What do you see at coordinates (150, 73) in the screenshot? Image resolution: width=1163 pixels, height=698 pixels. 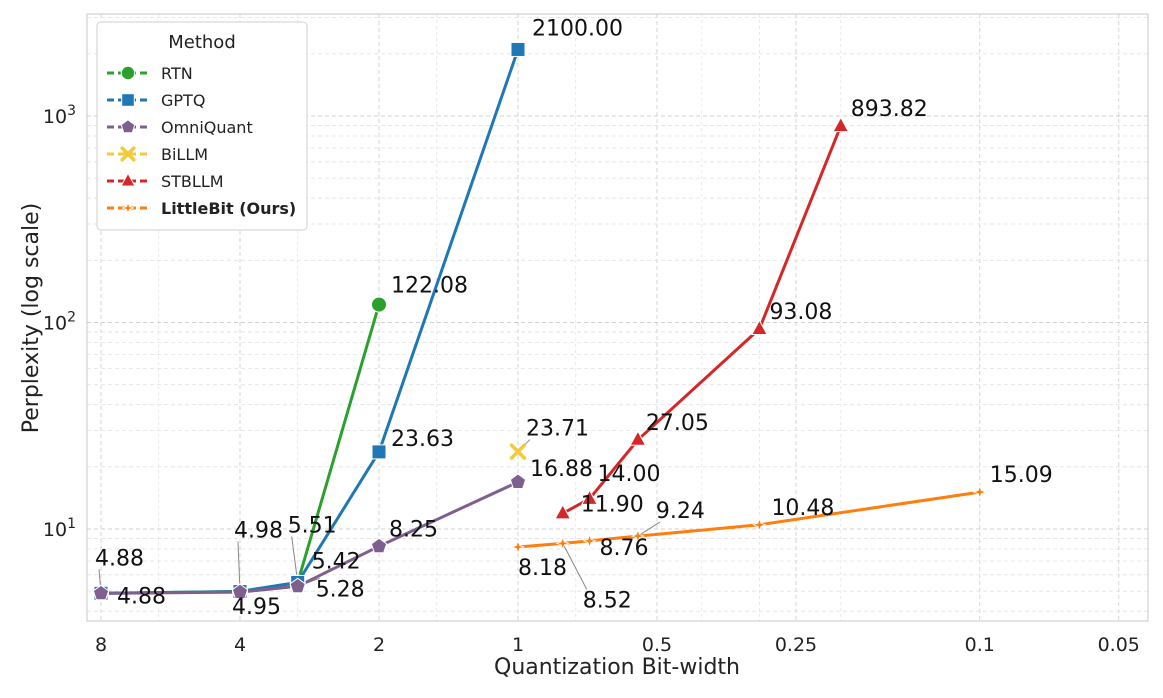 I see `legend-item-rtn: RTN` at bounding box center [150, 73].